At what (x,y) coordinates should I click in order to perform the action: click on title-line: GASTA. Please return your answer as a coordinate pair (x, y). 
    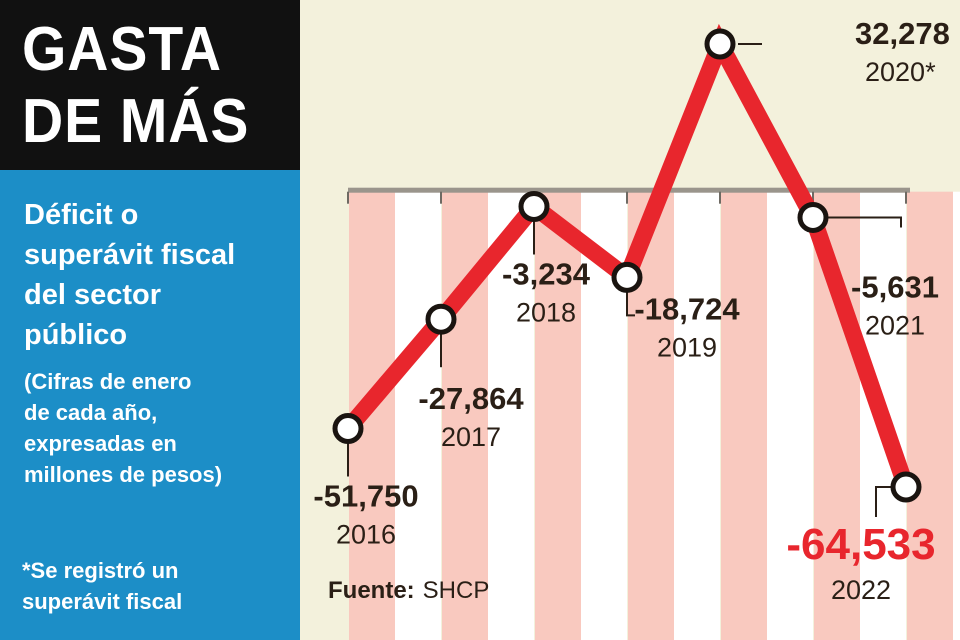
    Looking at the image, I should click on (122, 49).